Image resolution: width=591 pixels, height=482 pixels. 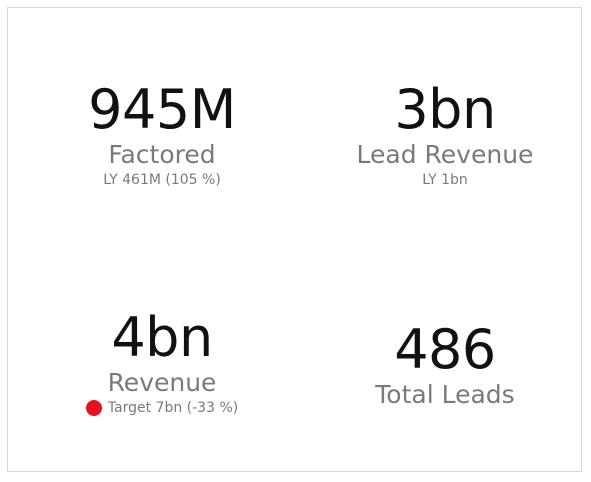 What do you see at coordinates (445, 154) in the screenshot?
I see `kpi-label: Lead Revenue` at bounding box center [445, 154].